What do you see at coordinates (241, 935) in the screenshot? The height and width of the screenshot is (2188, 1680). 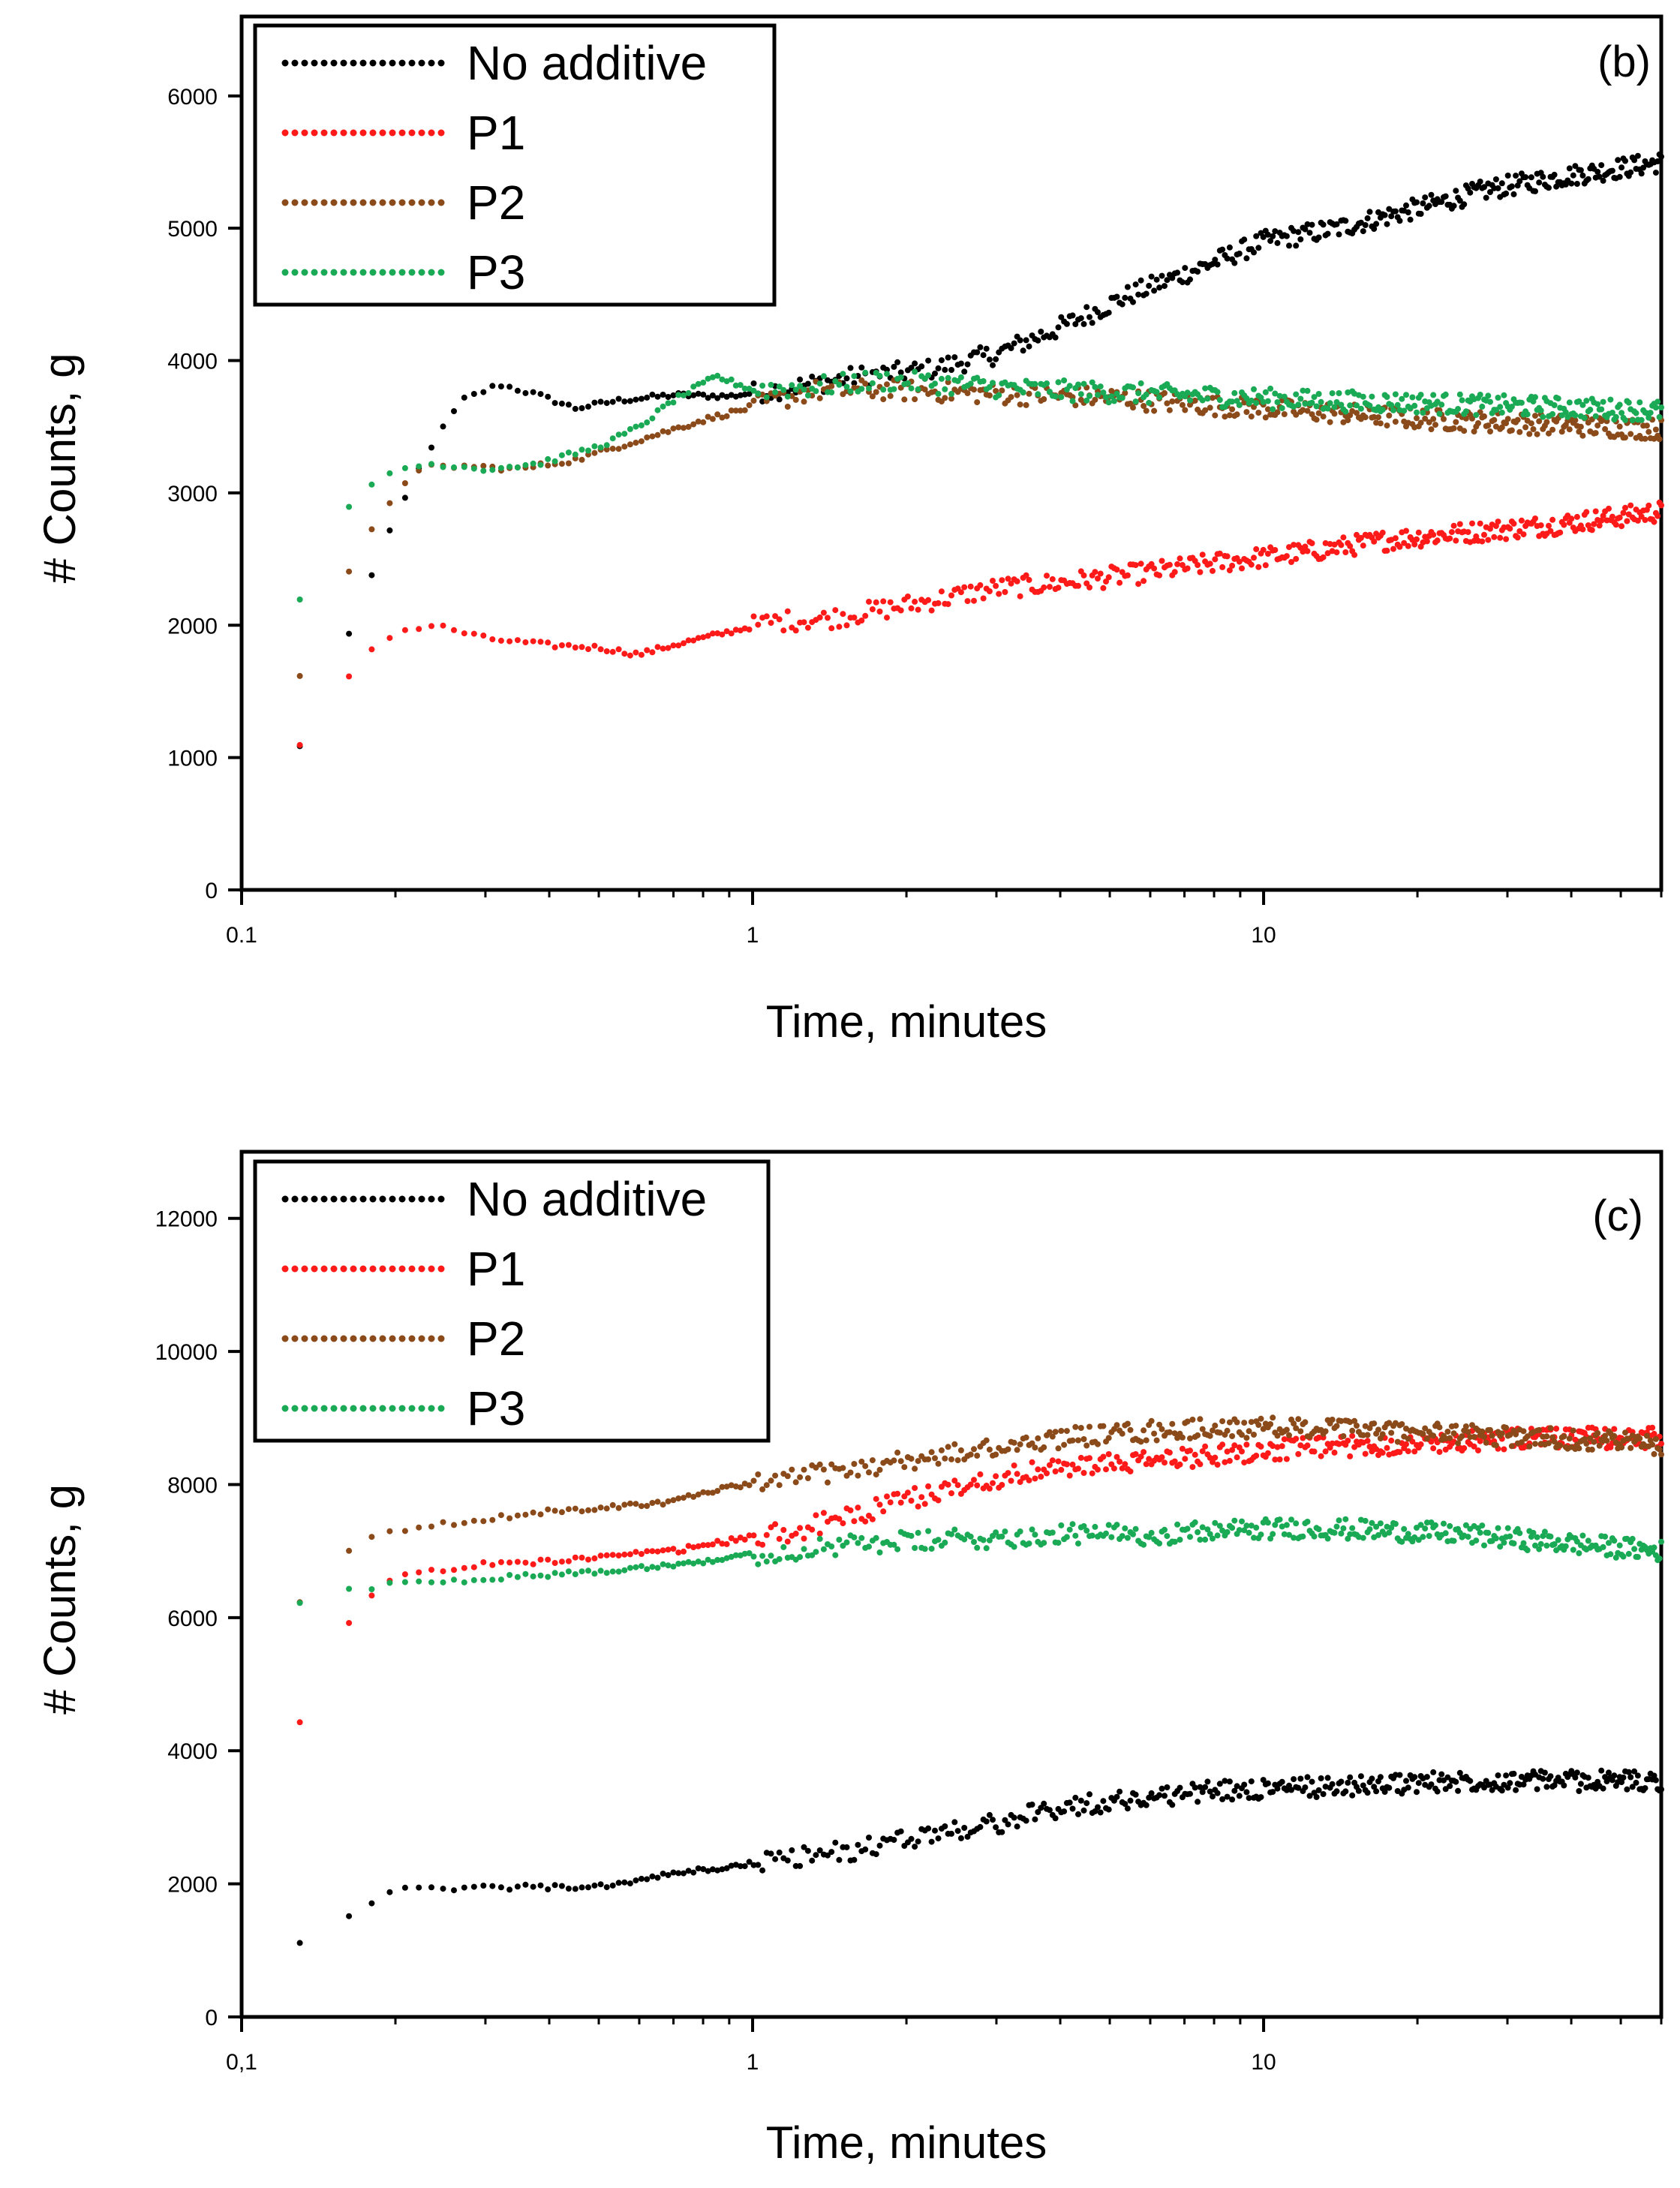 I see `x-tick-label: 0.1` at bounding box center [241, 935].